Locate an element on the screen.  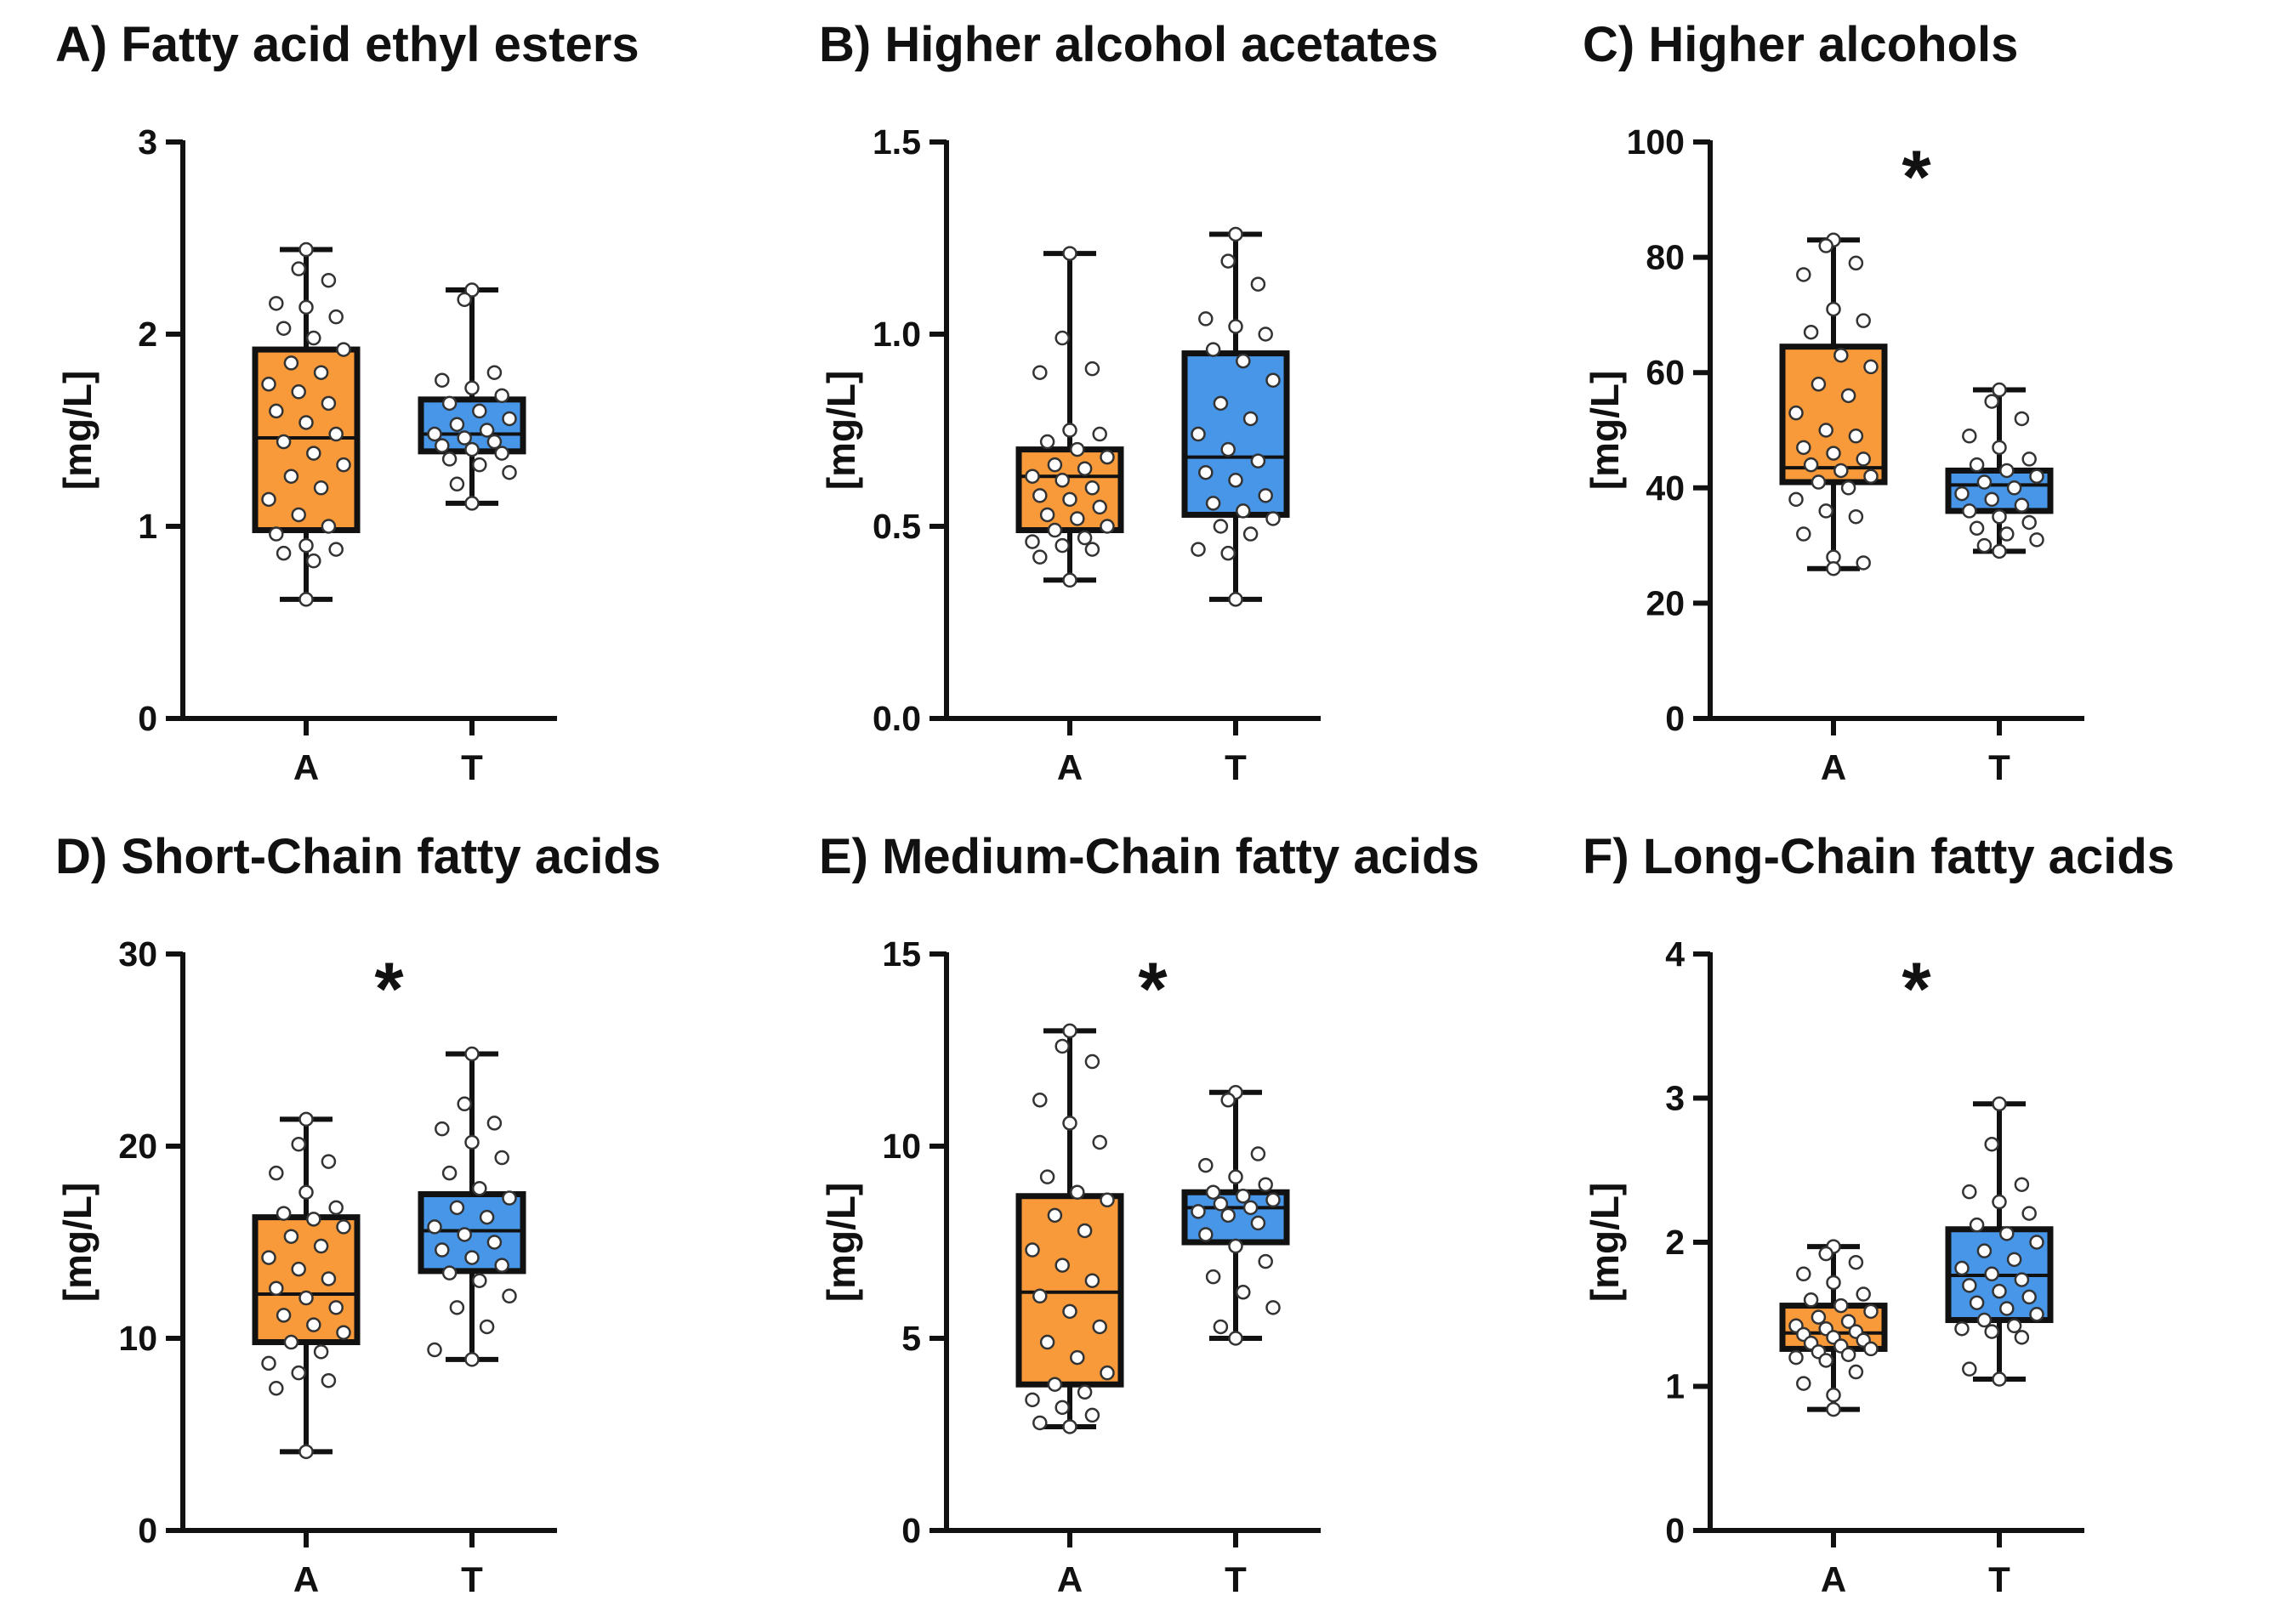
panel-title: E) Medium-Chain fatty acids is located at coordinates (1149, 856).